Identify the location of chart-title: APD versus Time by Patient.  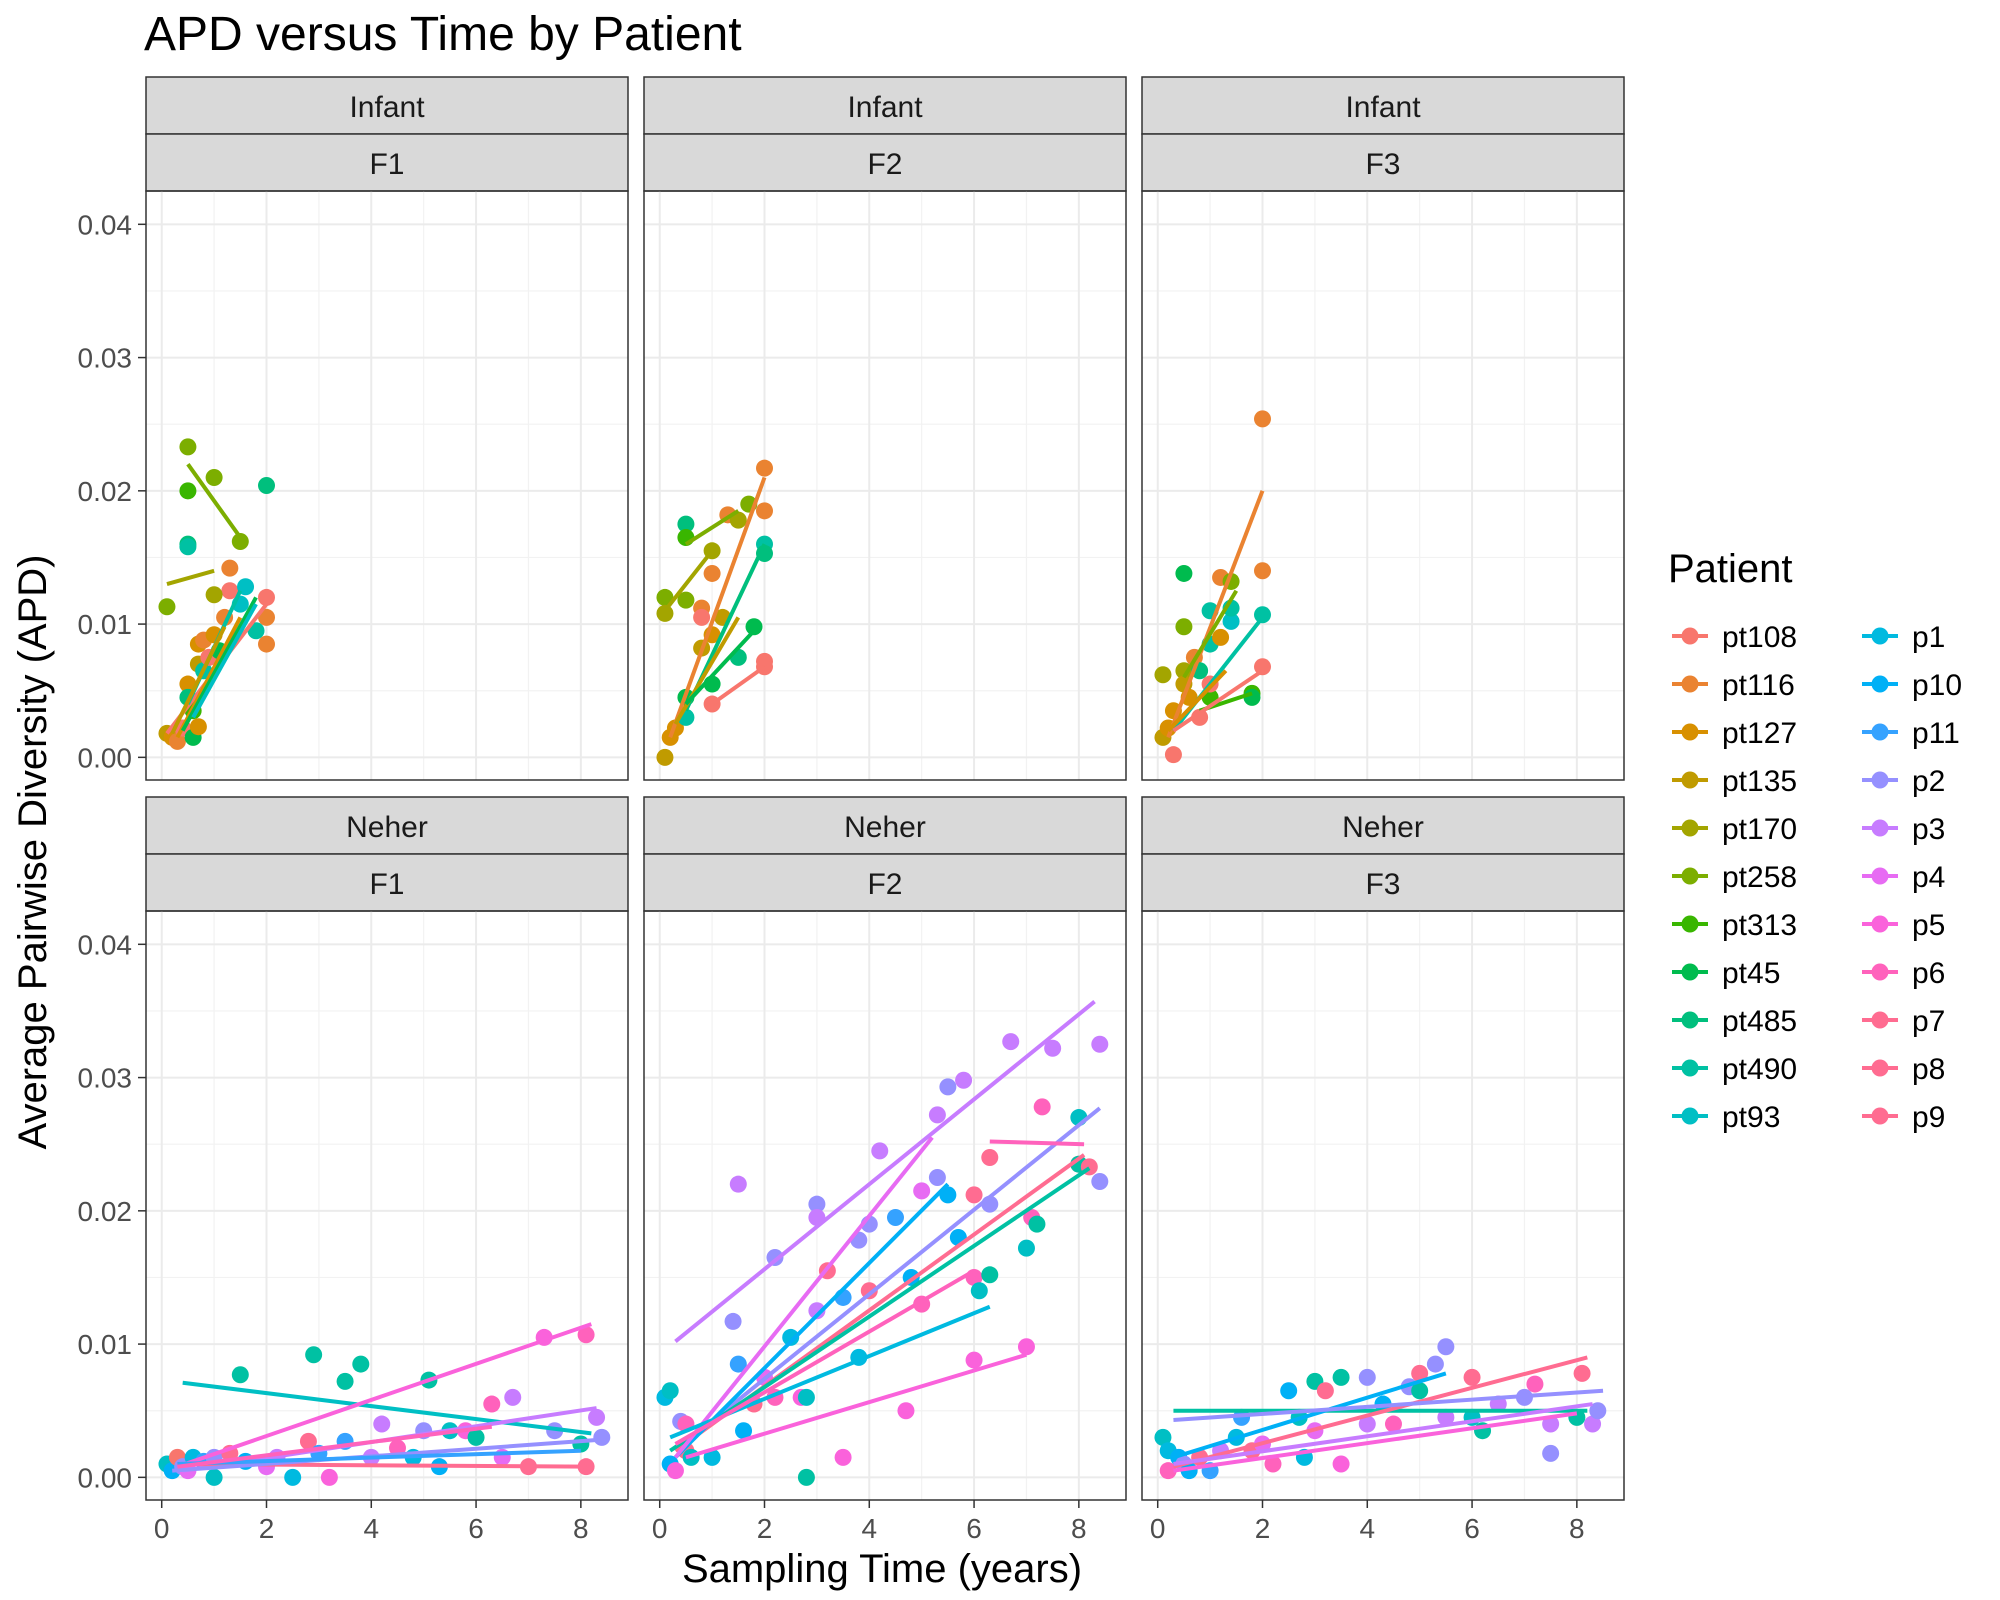
(443, 34).